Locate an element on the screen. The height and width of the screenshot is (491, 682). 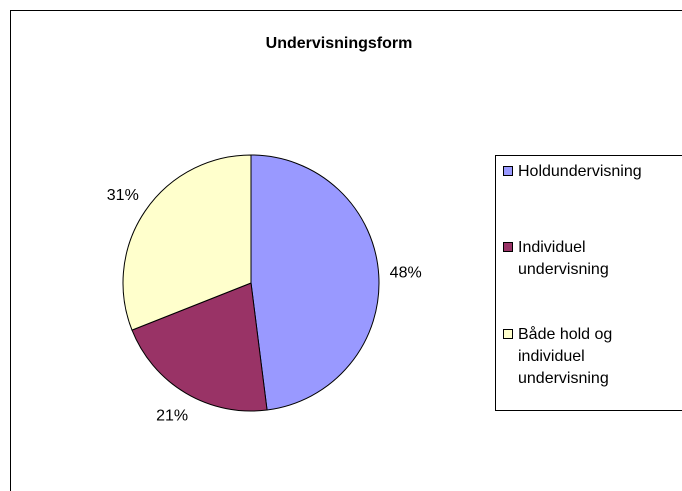
legend-box is located at coordinates (588, 283).